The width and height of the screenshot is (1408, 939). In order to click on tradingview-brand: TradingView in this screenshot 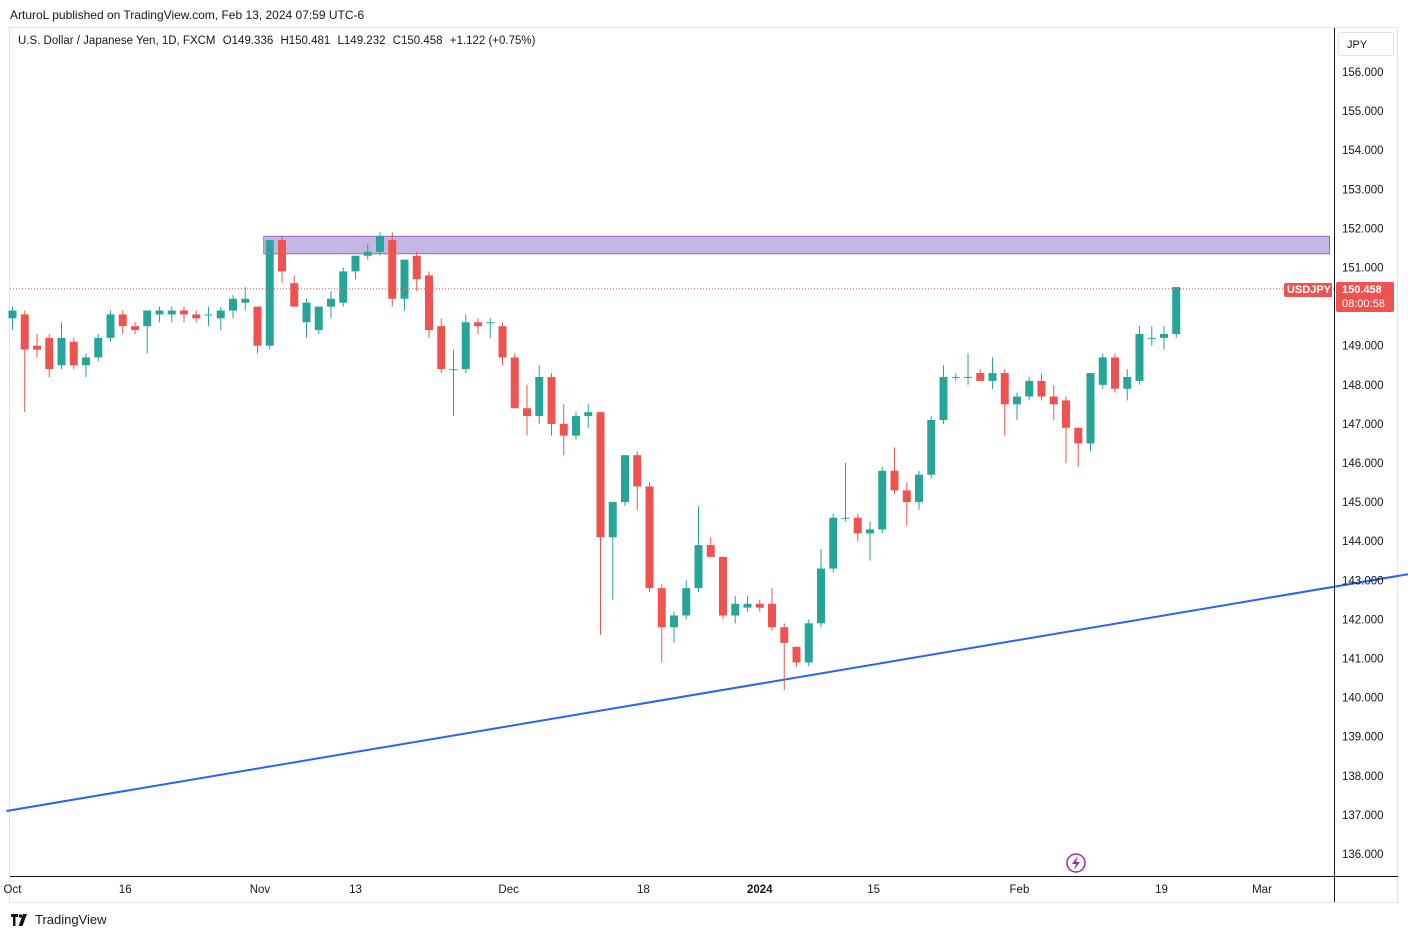, I will do `click(59, 919)`.